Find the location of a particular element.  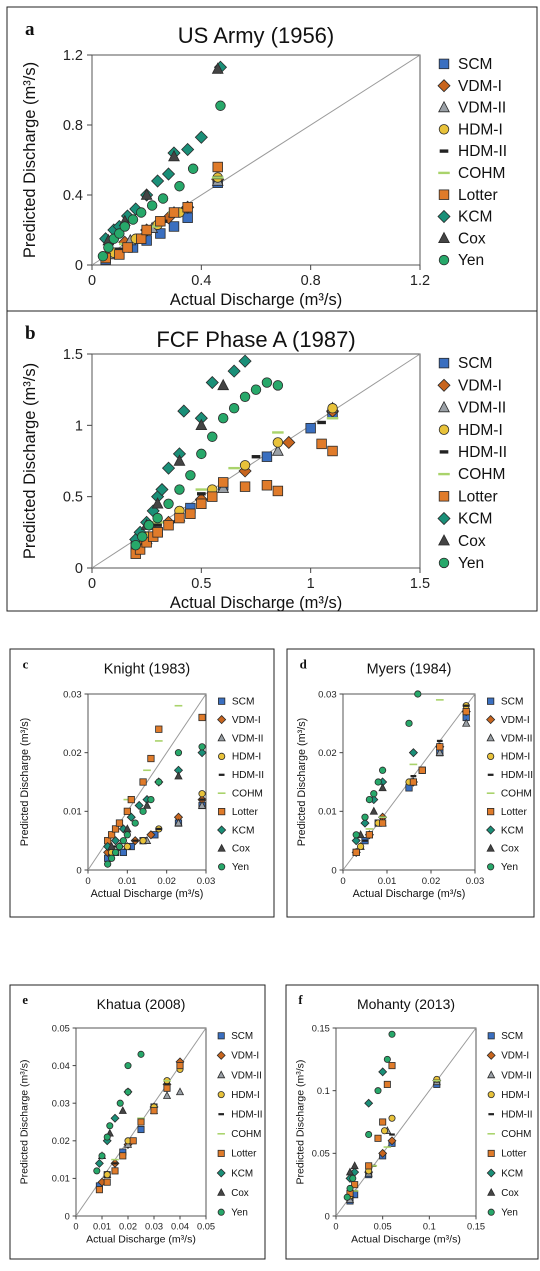

series-hdm-ii is located at coordinates (158, 823).